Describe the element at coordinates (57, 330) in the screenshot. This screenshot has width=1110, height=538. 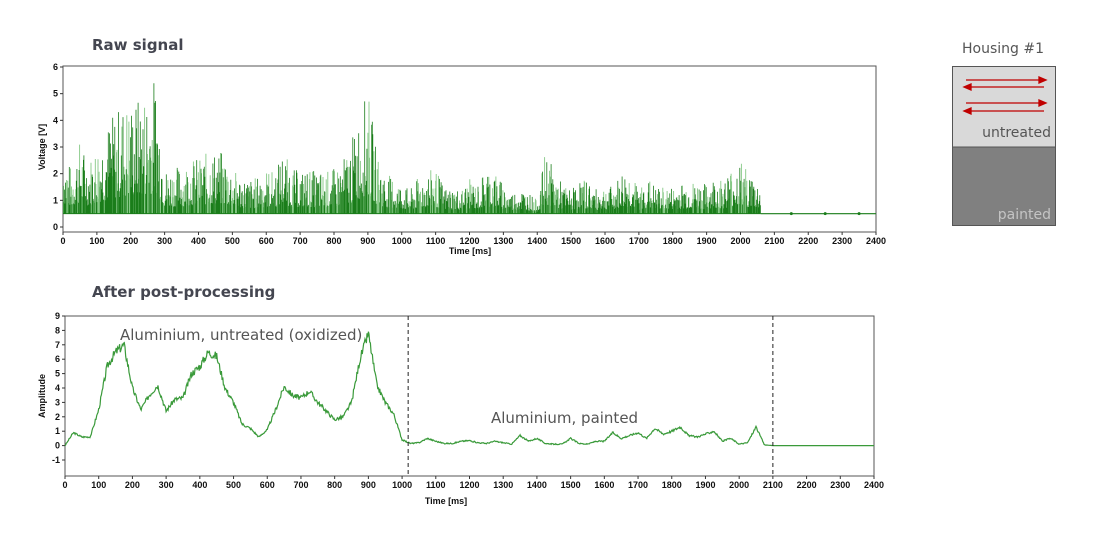
I see `y-tick-label: 8` at that location.